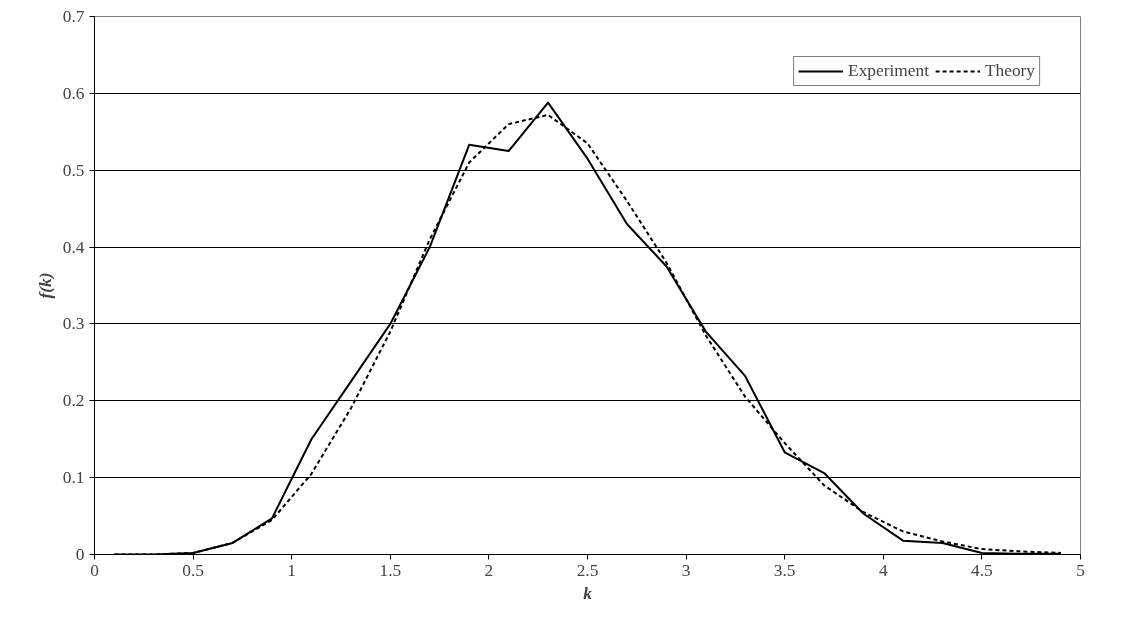  I want to click on y-tick-label: 0.3, so click(73, 324).